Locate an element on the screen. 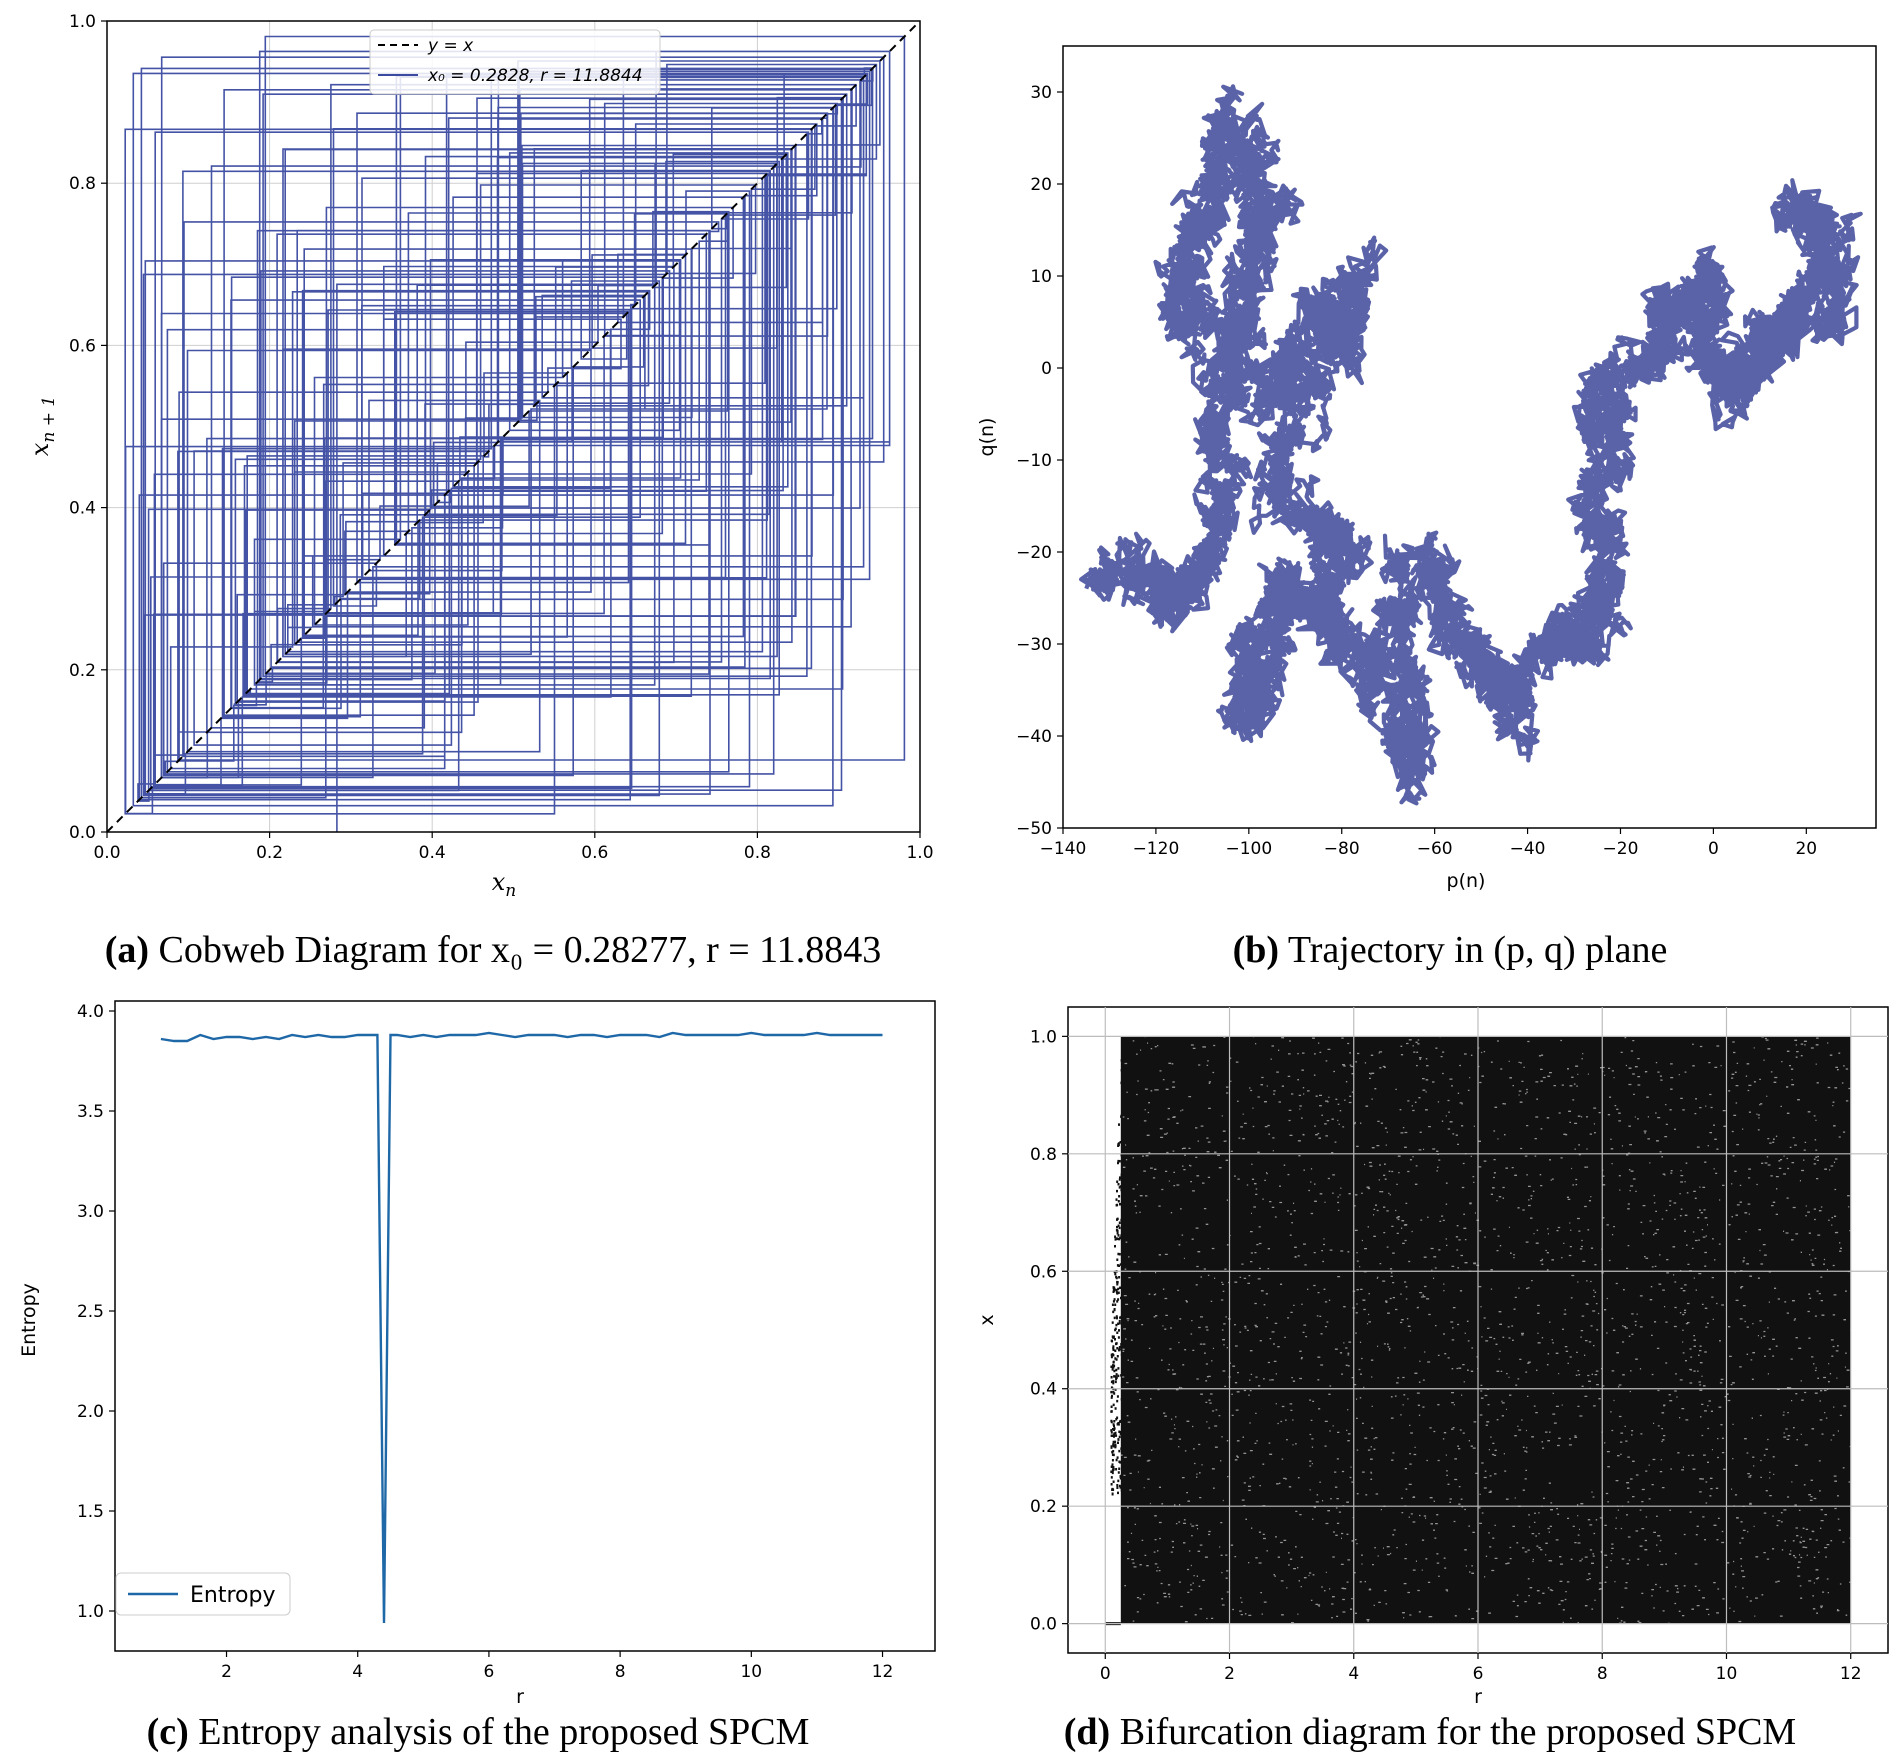 This screenshot has width=1900, height=1755. panel-d-chaotic-region is located at coordinates (1485, 1330).